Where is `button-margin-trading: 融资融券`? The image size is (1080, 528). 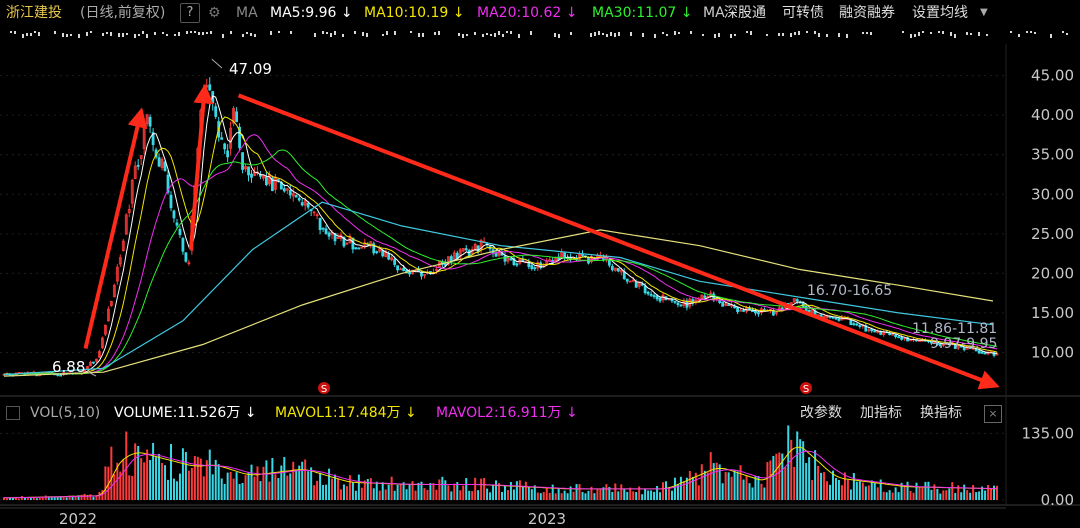 button-margin-trading: 融资融券 is located at coordinates (867, 13).